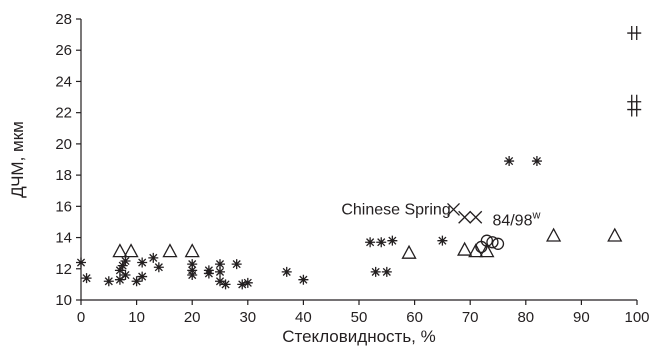 This screenshot has width=669, height=347. I want to click on y-tick-label: 14, so click(63, 238).